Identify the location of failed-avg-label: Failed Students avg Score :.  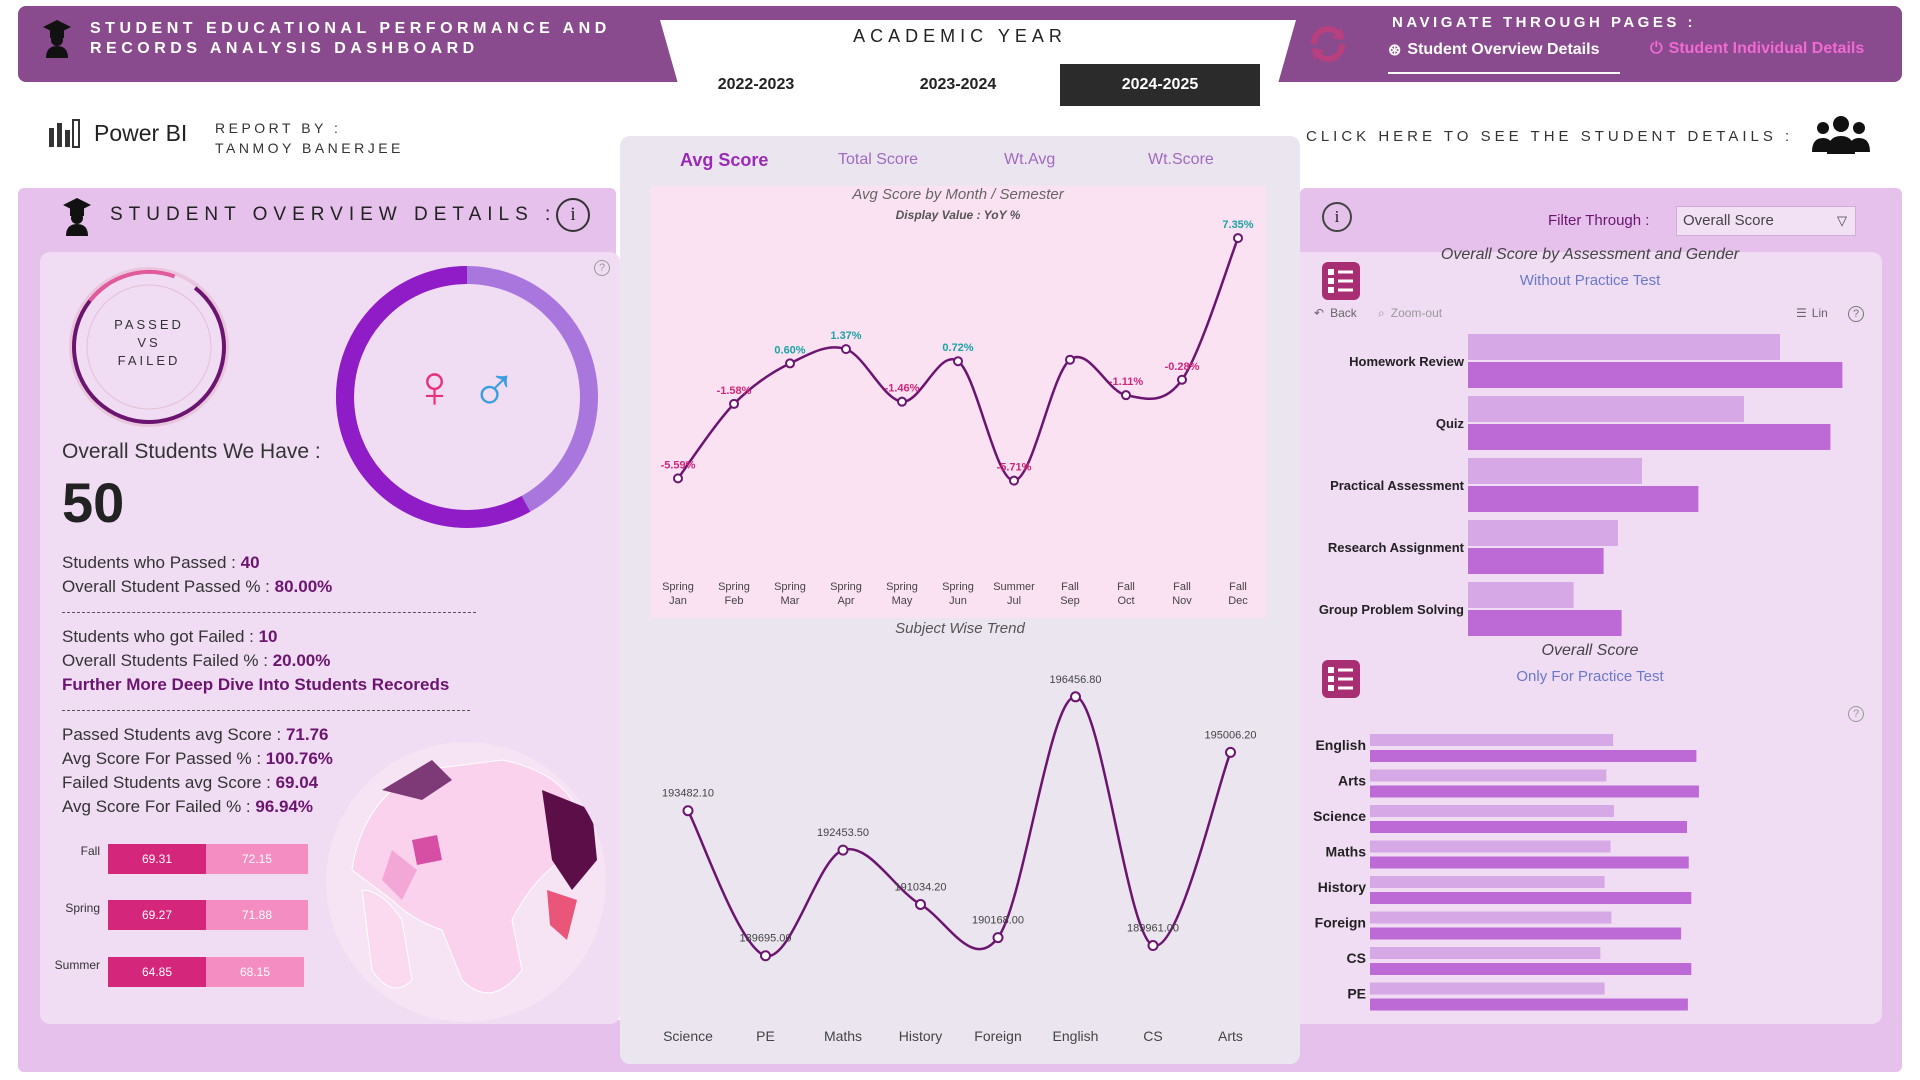
(169, 782).